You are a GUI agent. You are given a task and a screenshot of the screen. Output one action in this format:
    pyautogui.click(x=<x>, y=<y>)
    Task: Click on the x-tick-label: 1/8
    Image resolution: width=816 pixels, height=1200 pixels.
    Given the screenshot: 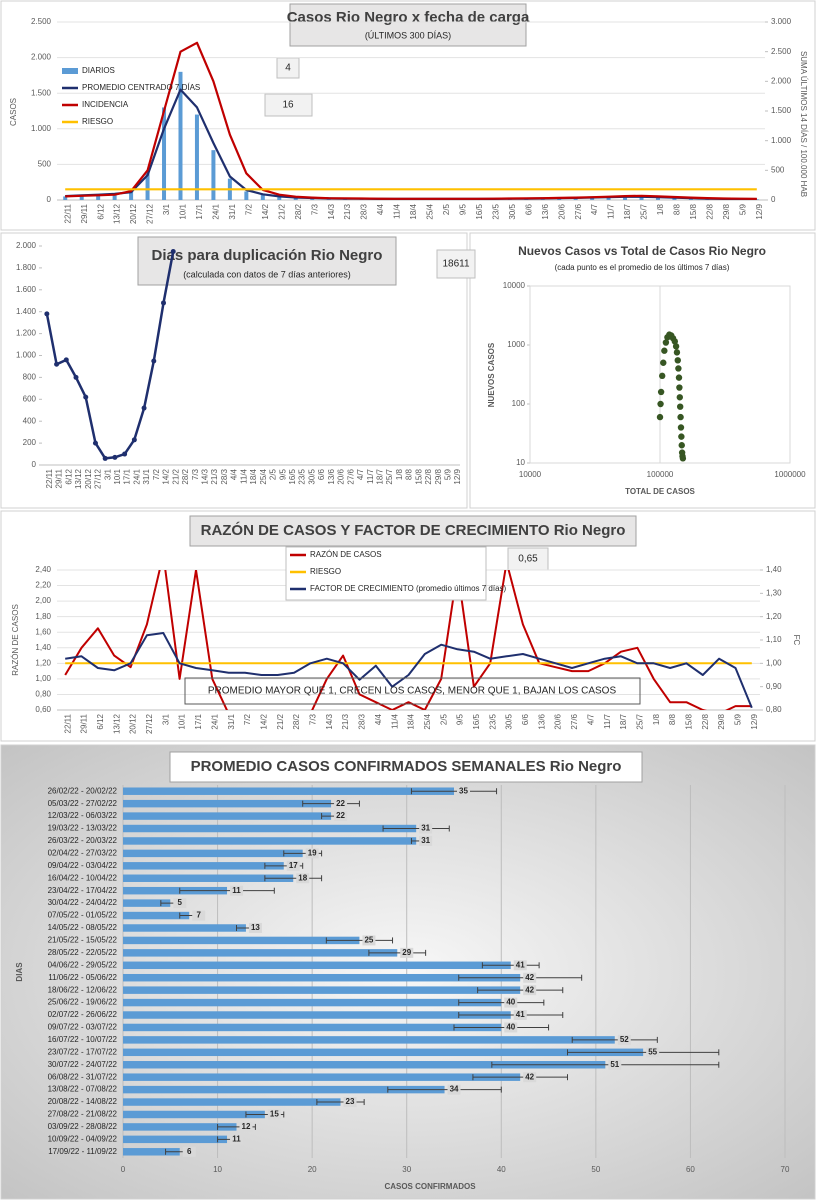 What is the action you would take?
    pyautogui.click(x=660, y=209)
    